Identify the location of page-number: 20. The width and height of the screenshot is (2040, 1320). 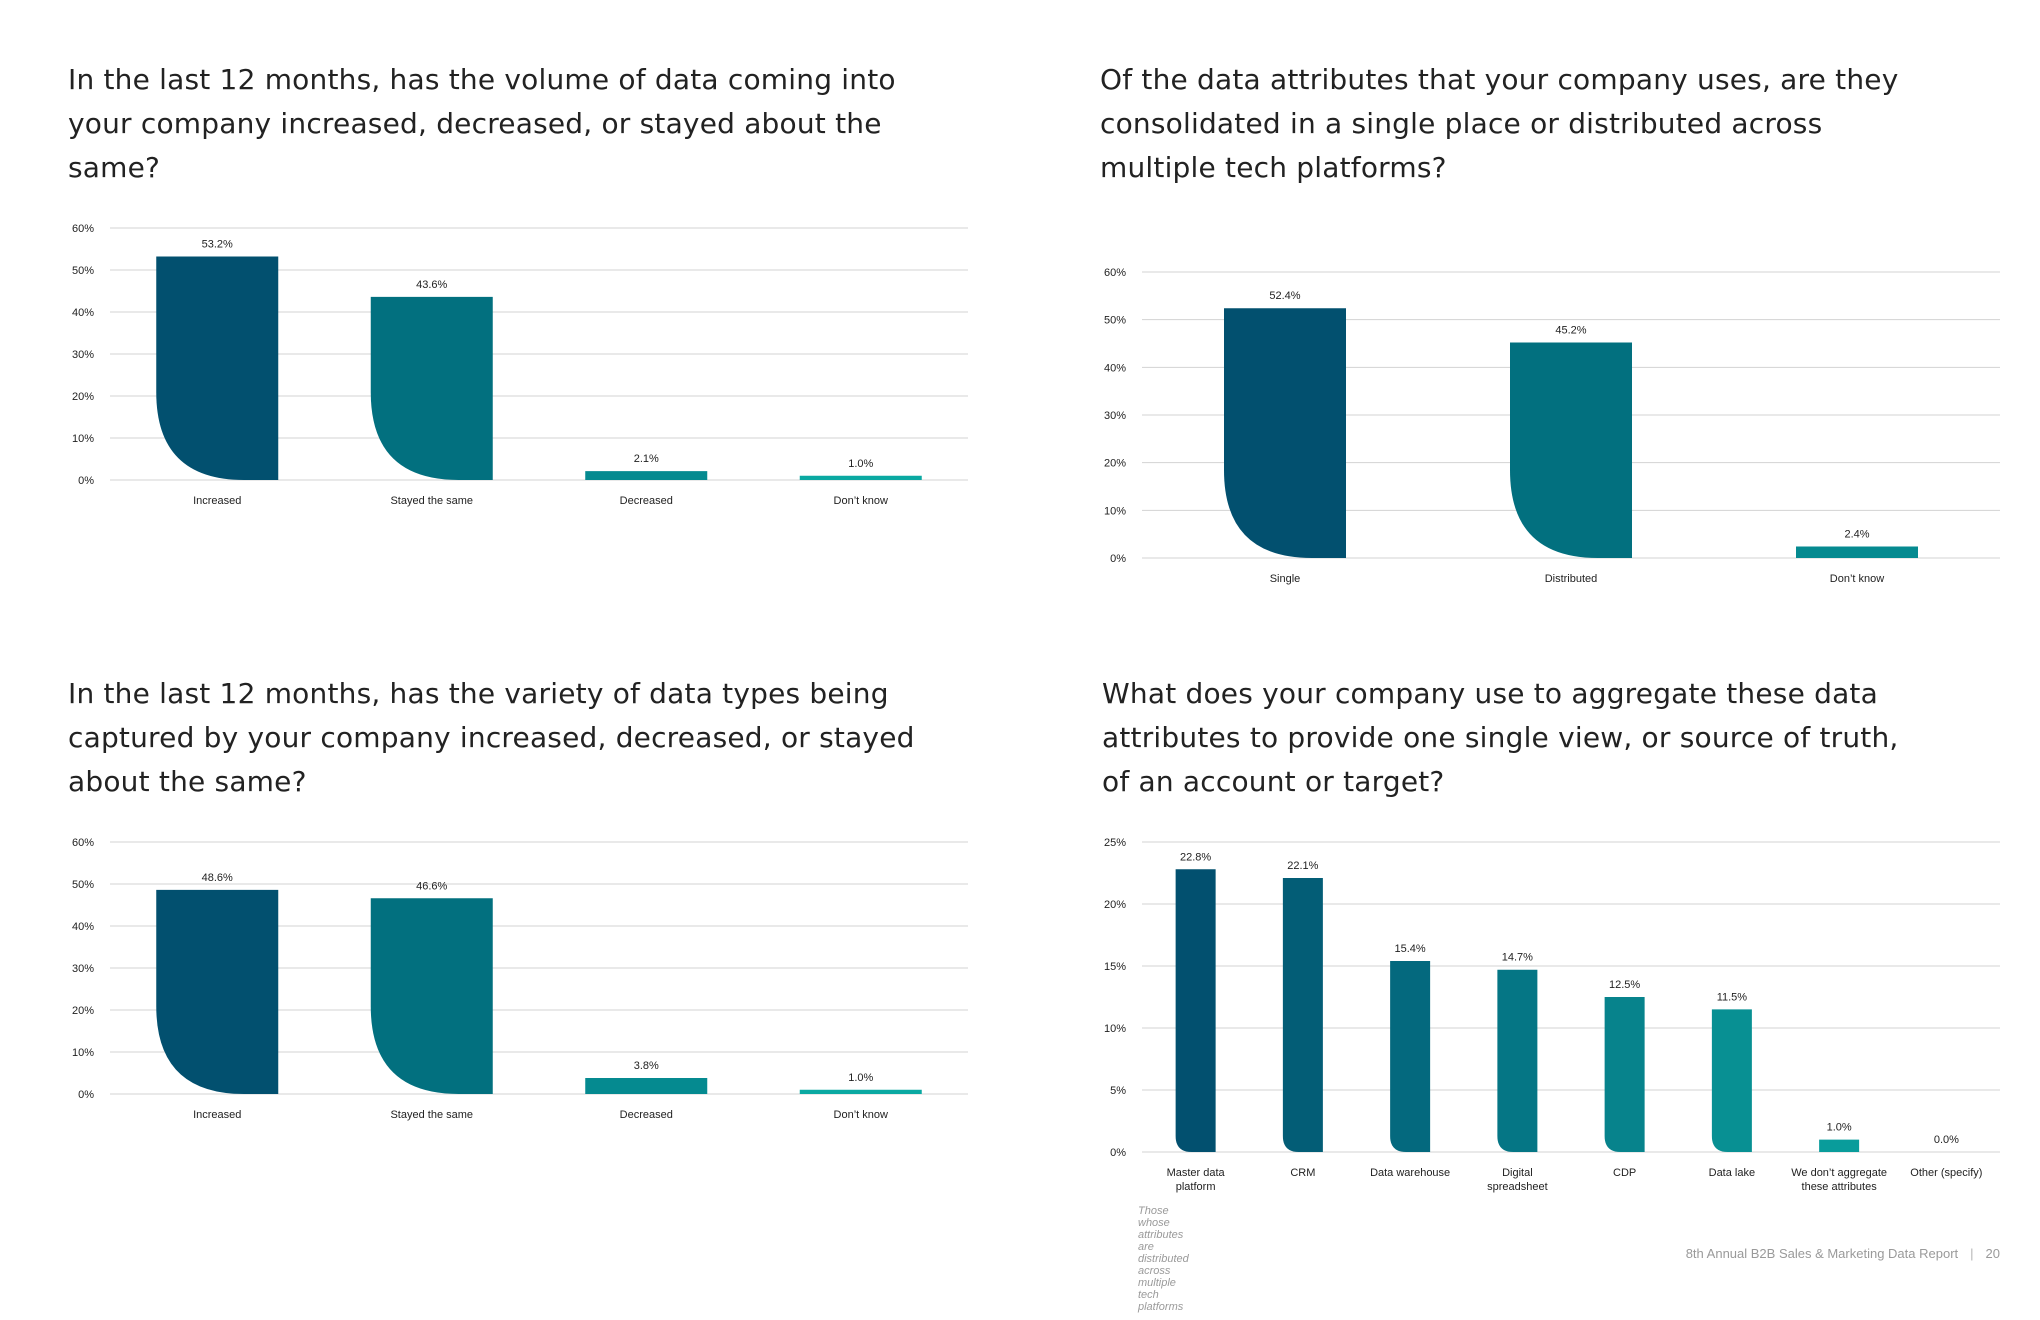
(1992, 1253).